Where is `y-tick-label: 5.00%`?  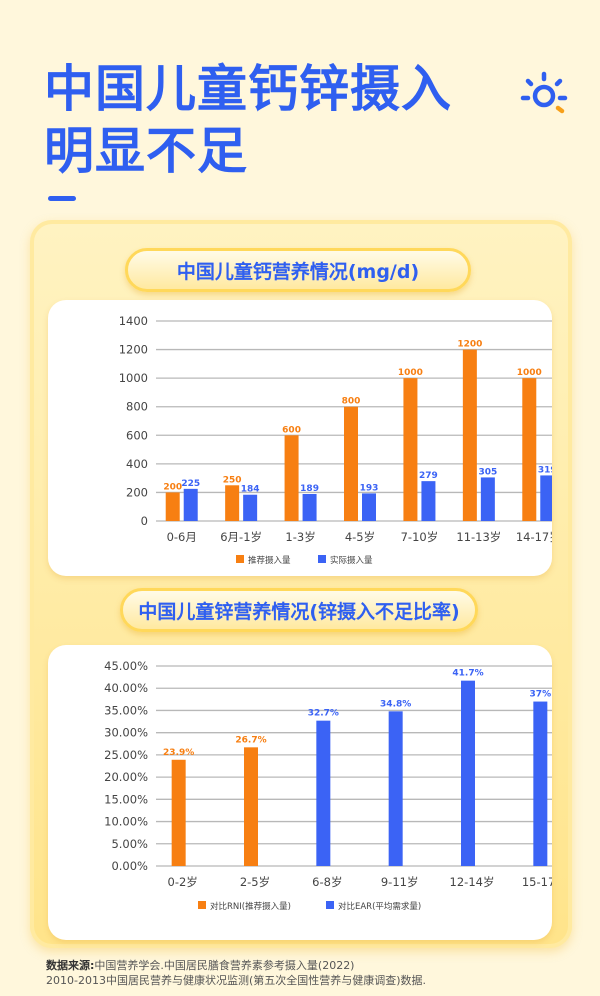 y-tick-label: 5.00% is located at coordinates (129, 844).